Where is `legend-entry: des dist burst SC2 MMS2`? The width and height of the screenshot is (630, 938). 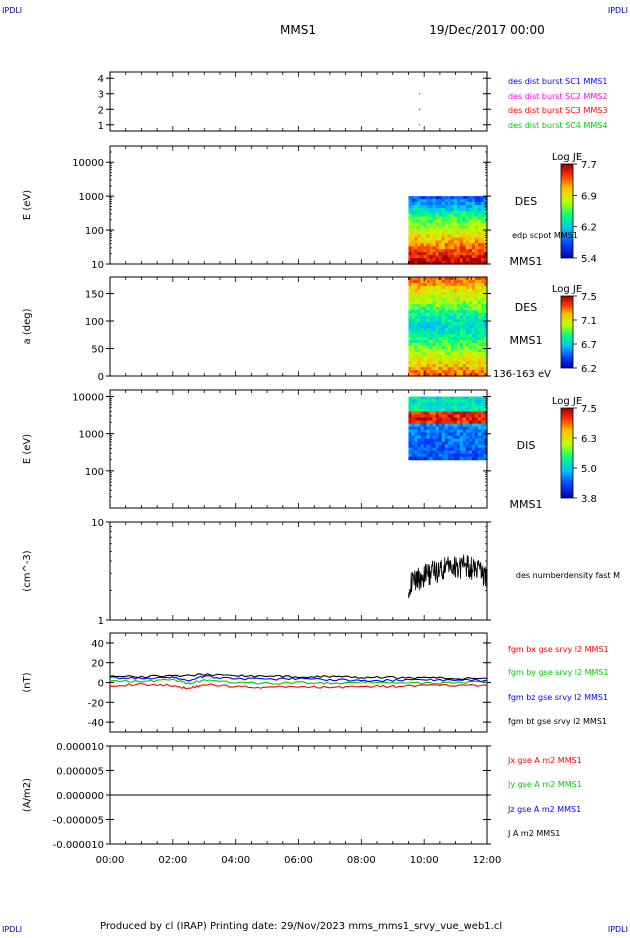 legend-entry: des dist burst SC2 MMS2 is located at coordinates (557, 96).